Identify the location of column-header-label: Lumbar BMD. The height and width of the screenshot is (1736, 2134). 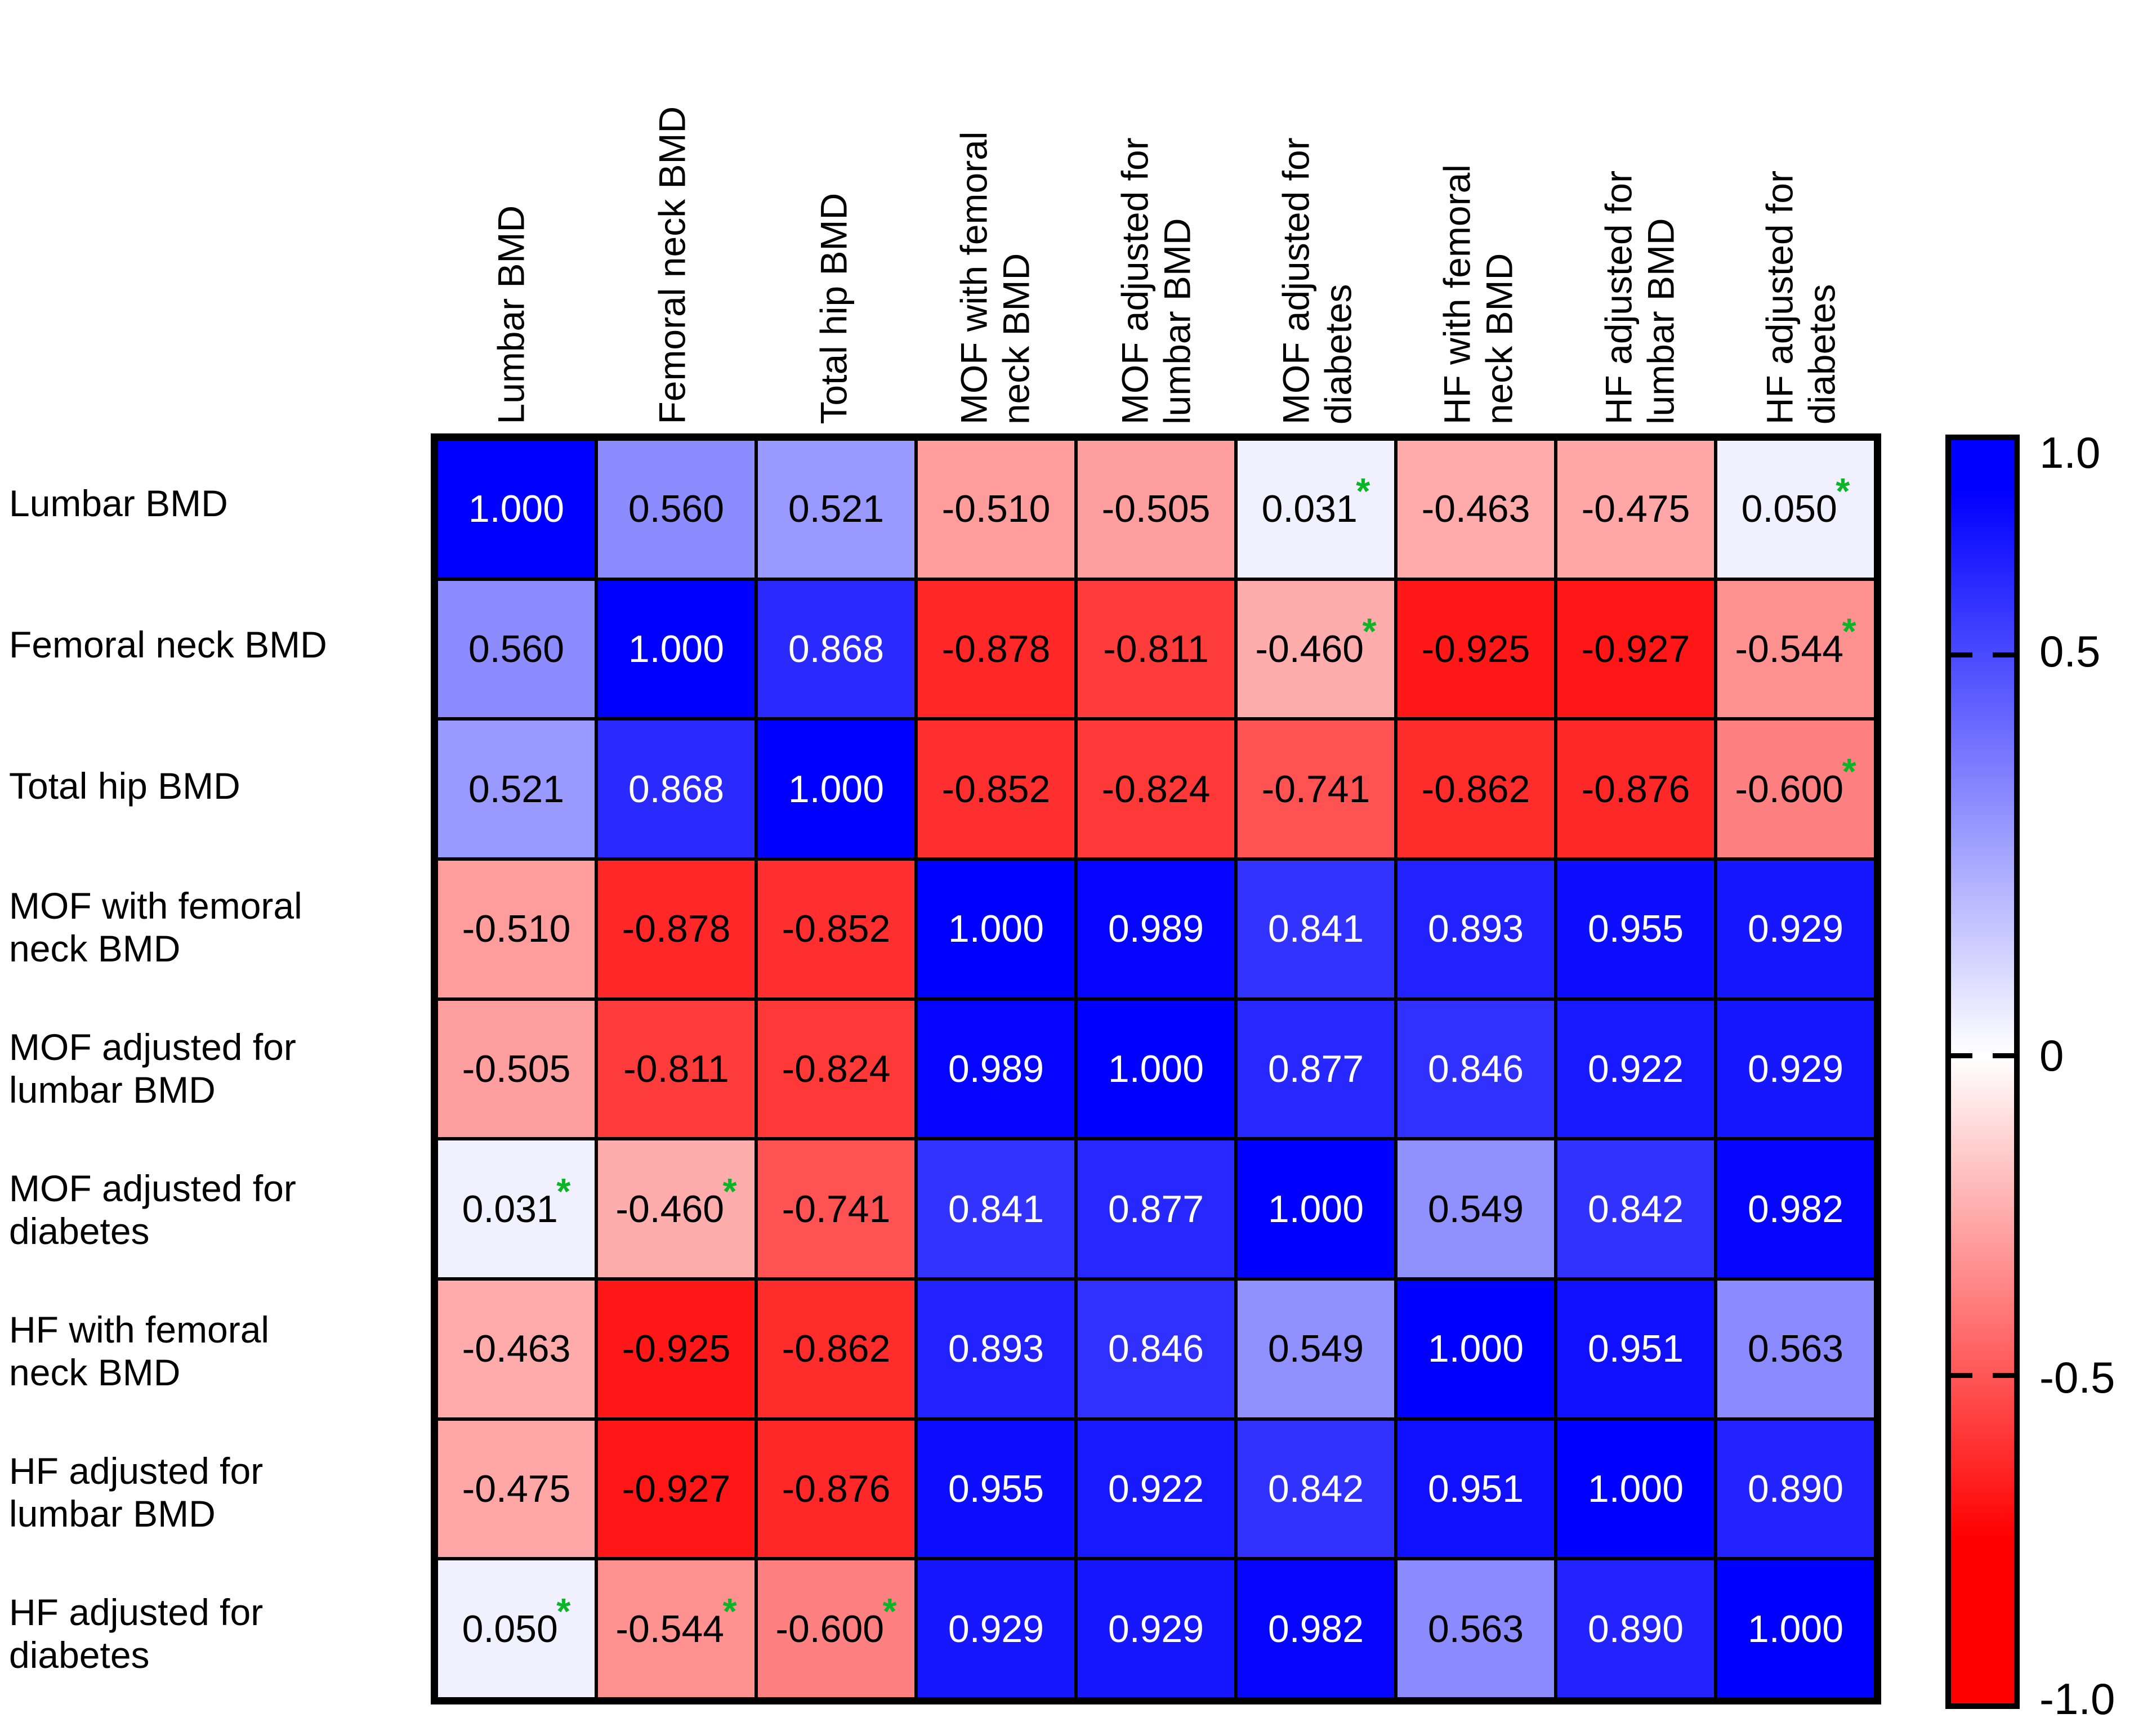
(511, 314).